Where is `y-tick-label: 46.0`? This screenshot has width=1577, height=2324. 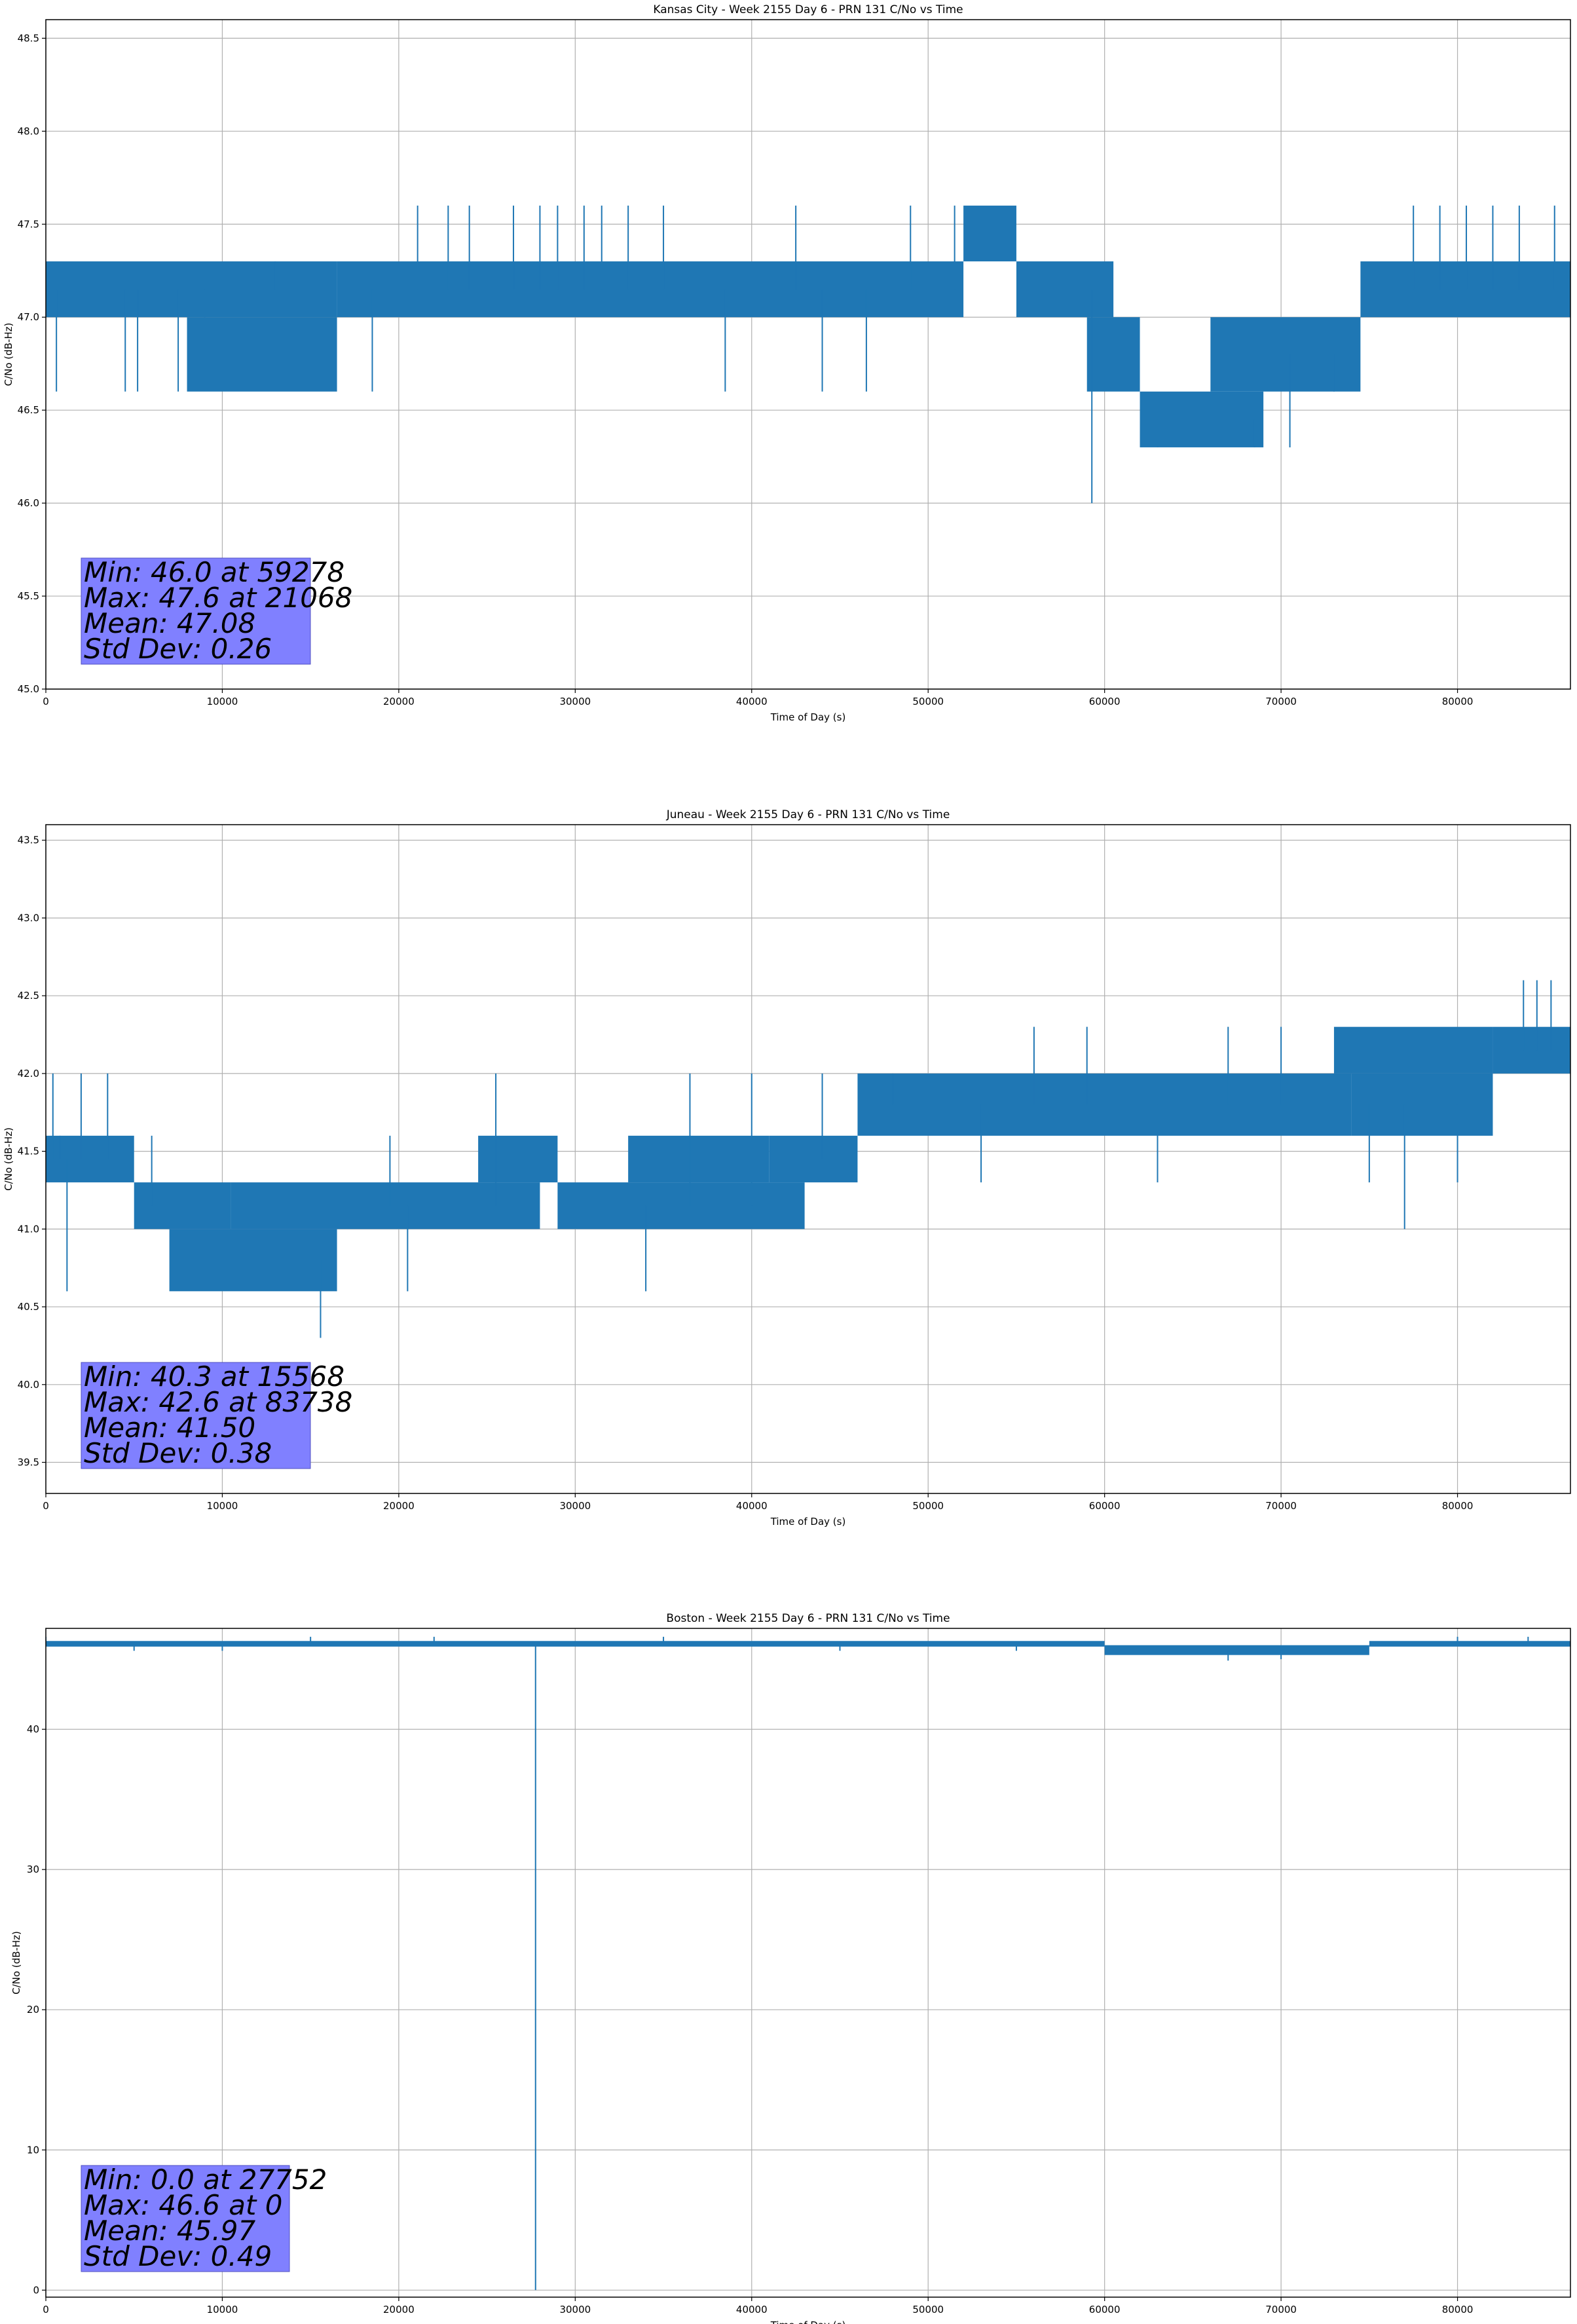 y-tick-label: 46.0 is located at coordinates (28, 503).